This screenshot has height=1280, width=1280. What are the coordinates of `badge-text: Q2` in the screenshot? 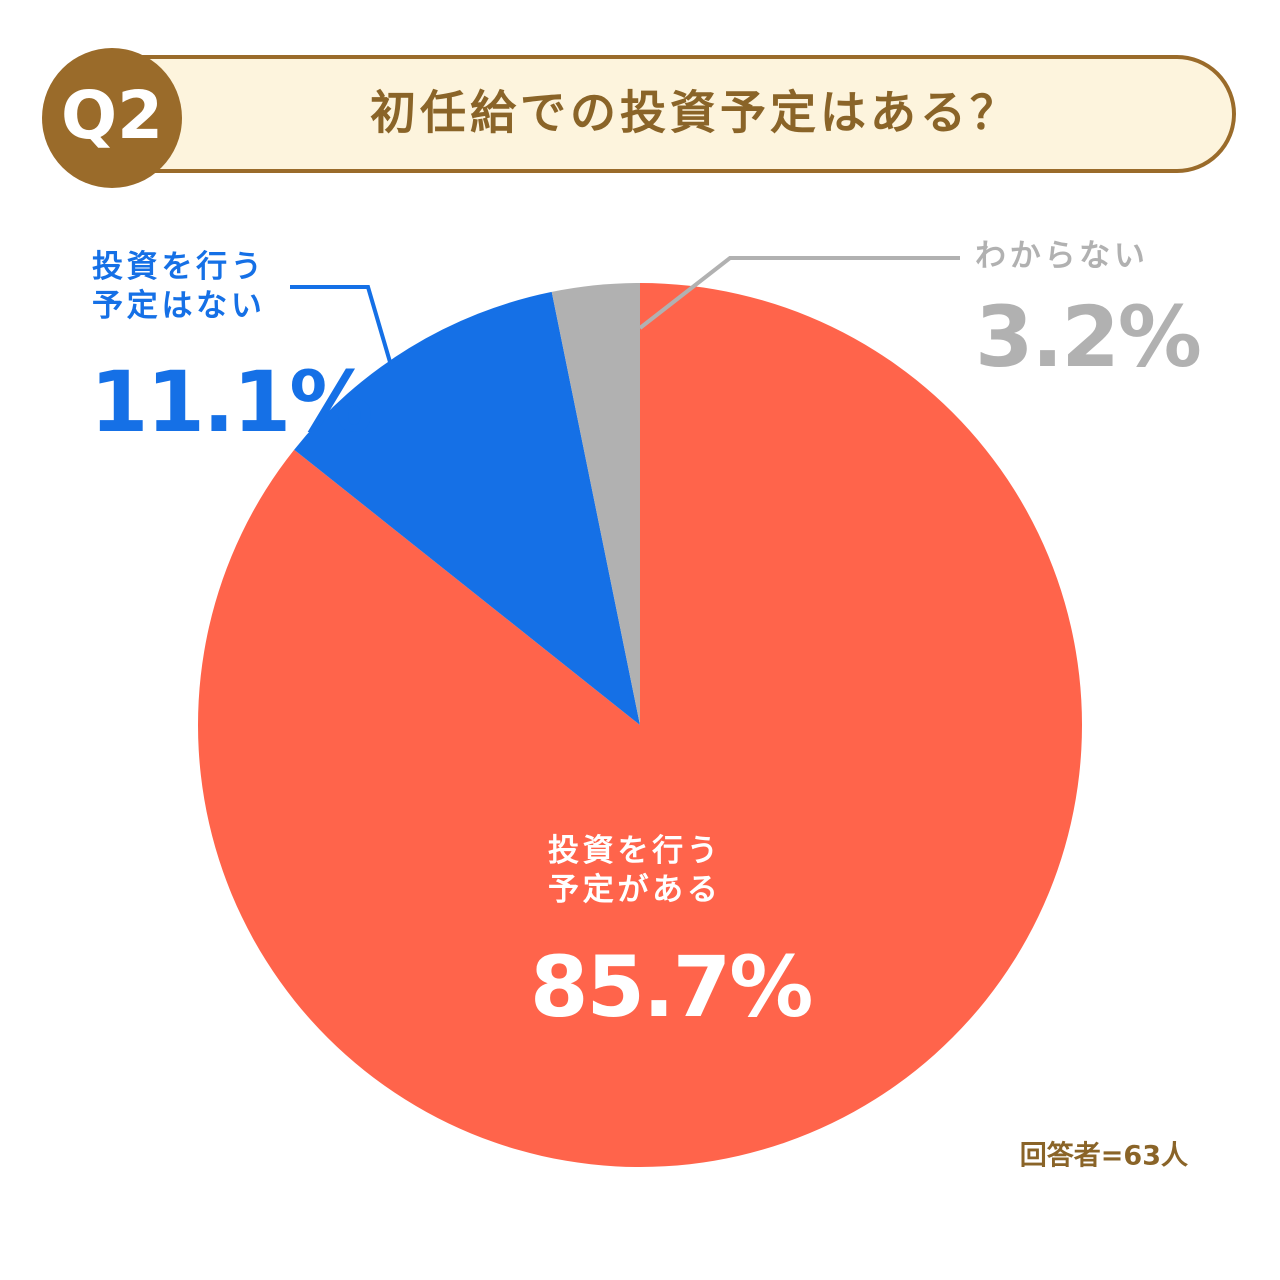 It's located at (112, 115).